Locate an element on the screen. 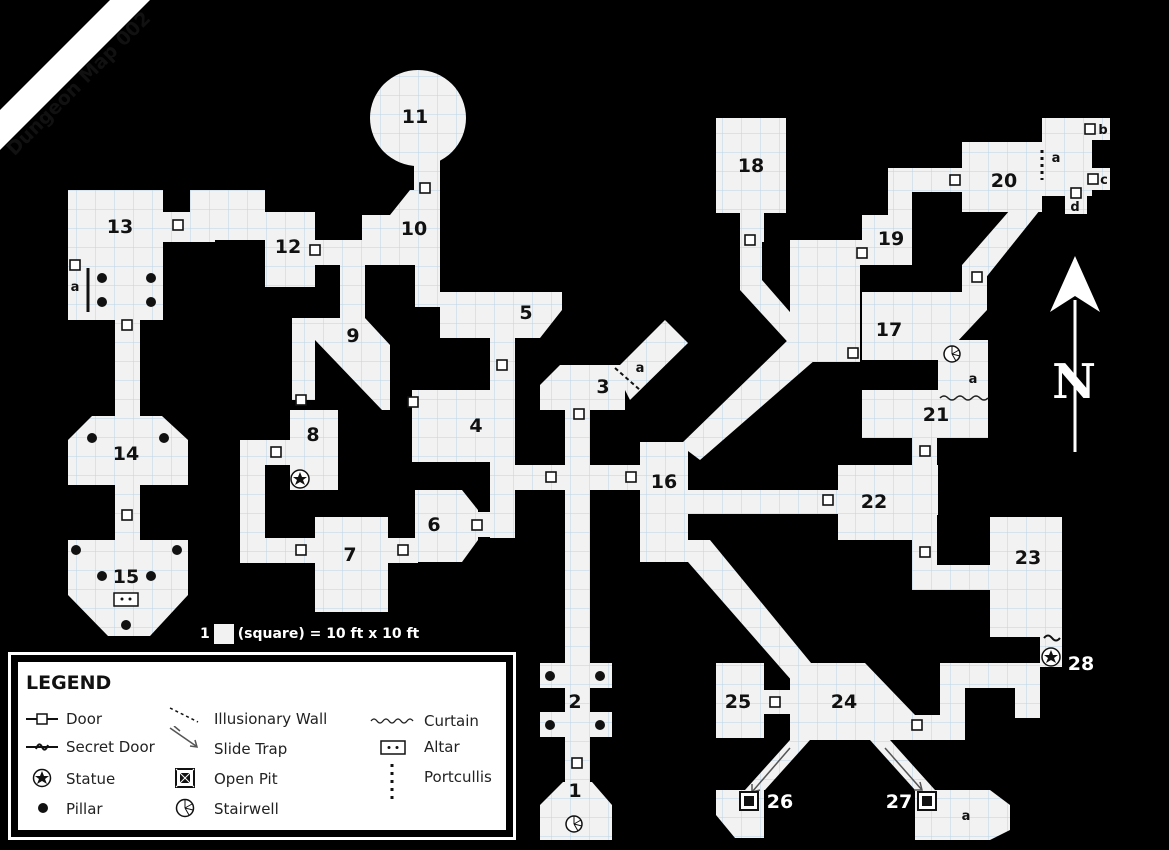  room-23-floor is located at coordinates (1026, 577).